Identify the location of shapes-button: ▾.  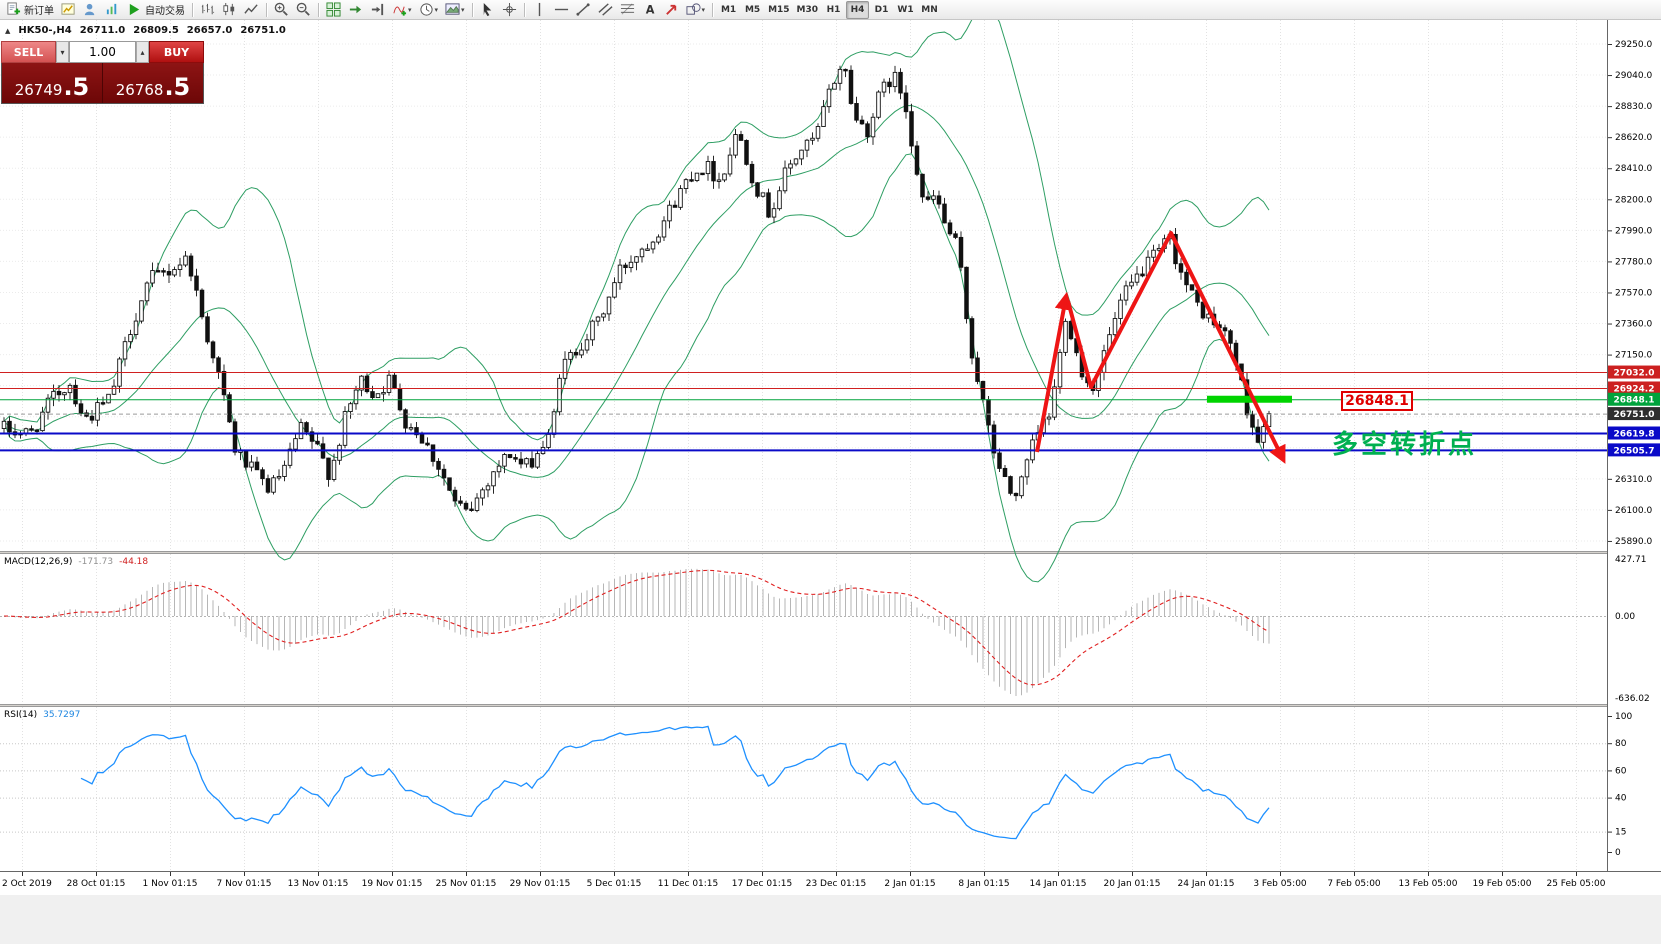
(696, 10).